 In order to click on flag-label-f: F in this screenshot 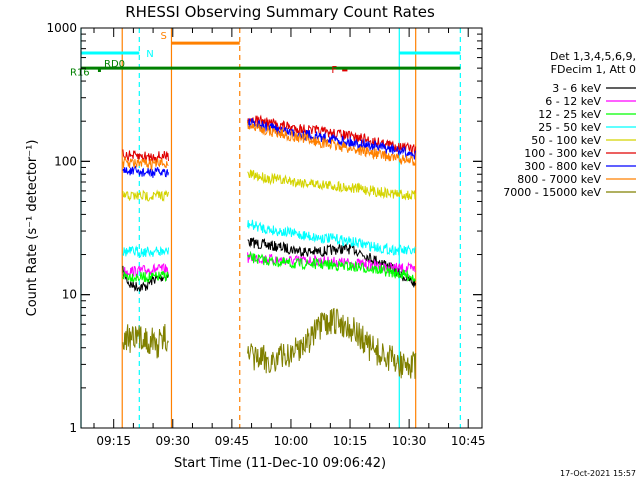, I will do `click(334, 70)`.